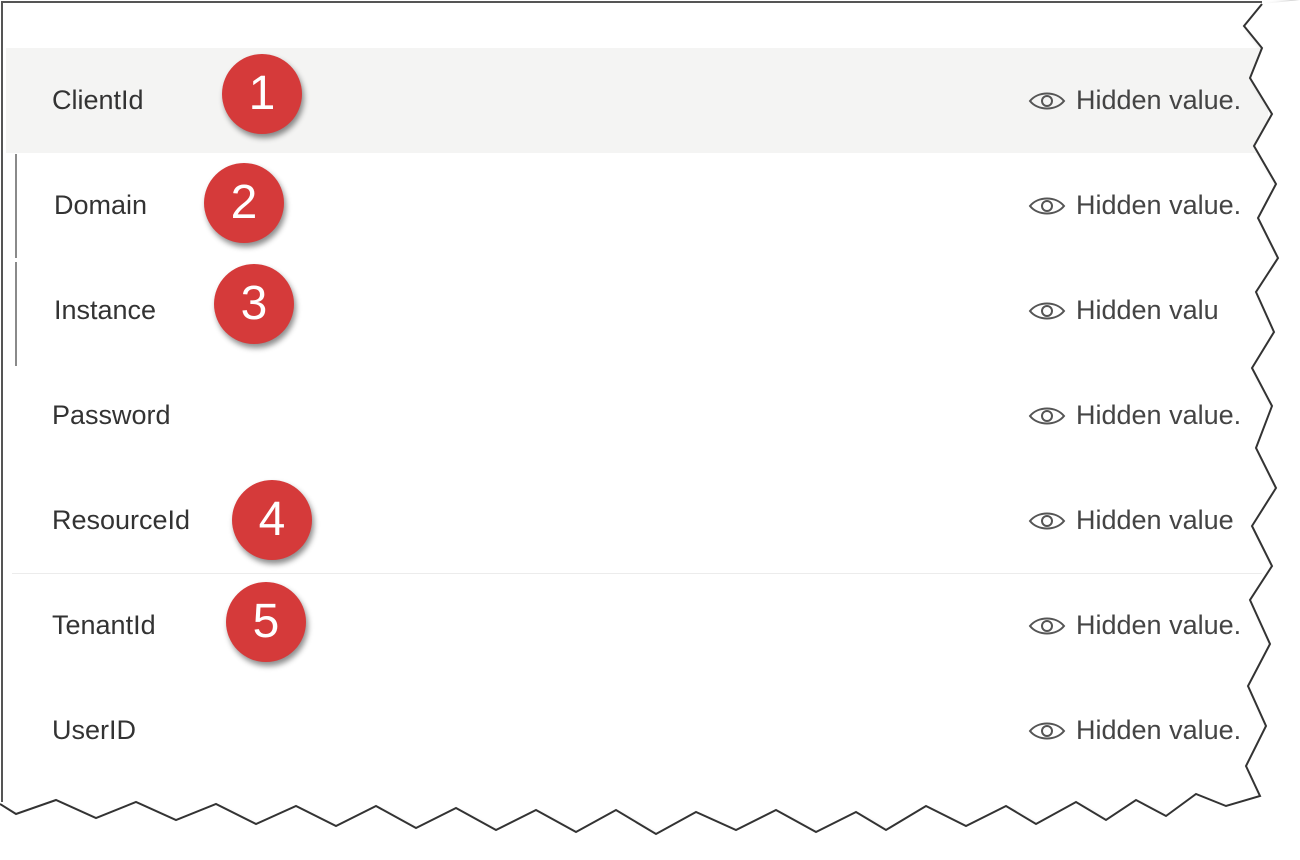 The width and height of the screenshot is (1300, 860). What do you see at coordinates (1155, 520) in the screenshot?
I see `hidden-value-text: Hidden value` at bounding box center [1155, 520].